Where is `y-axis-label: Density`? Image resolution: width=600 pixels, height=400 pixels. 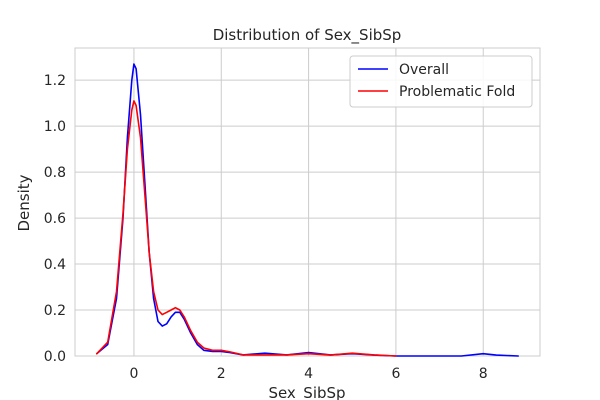 y-axis-label: Density is located at coordinates (24, 202).